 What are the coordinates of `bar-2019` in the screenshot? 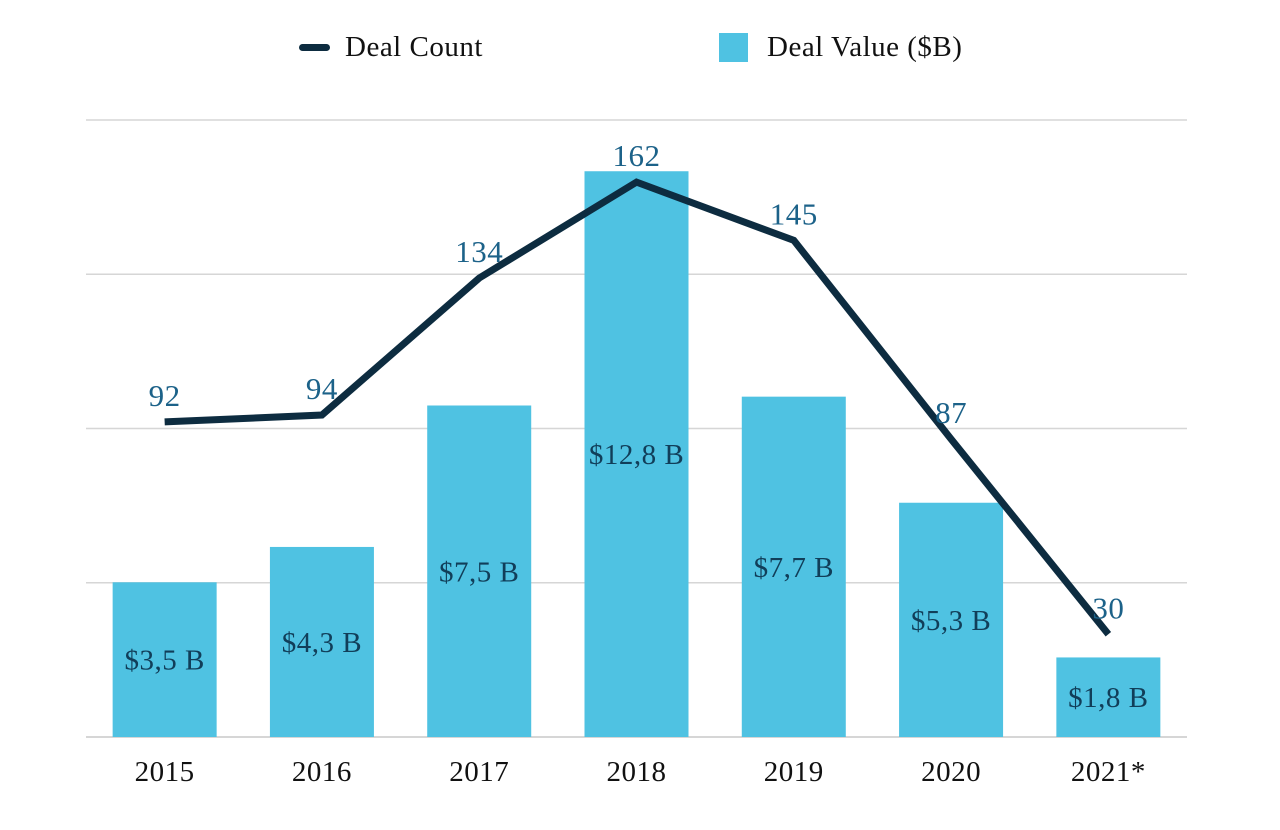 It's located at (793, 566).